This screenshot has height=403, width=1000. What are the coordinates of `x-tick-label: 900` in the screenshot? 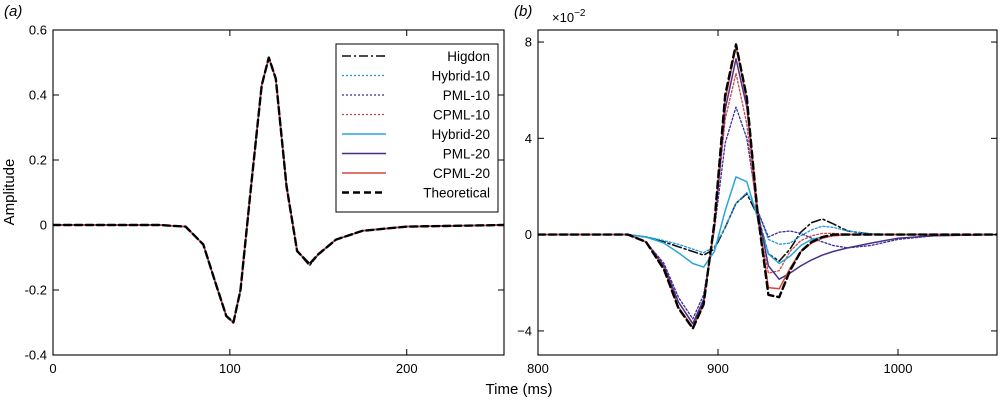 It's located at (718, 368).